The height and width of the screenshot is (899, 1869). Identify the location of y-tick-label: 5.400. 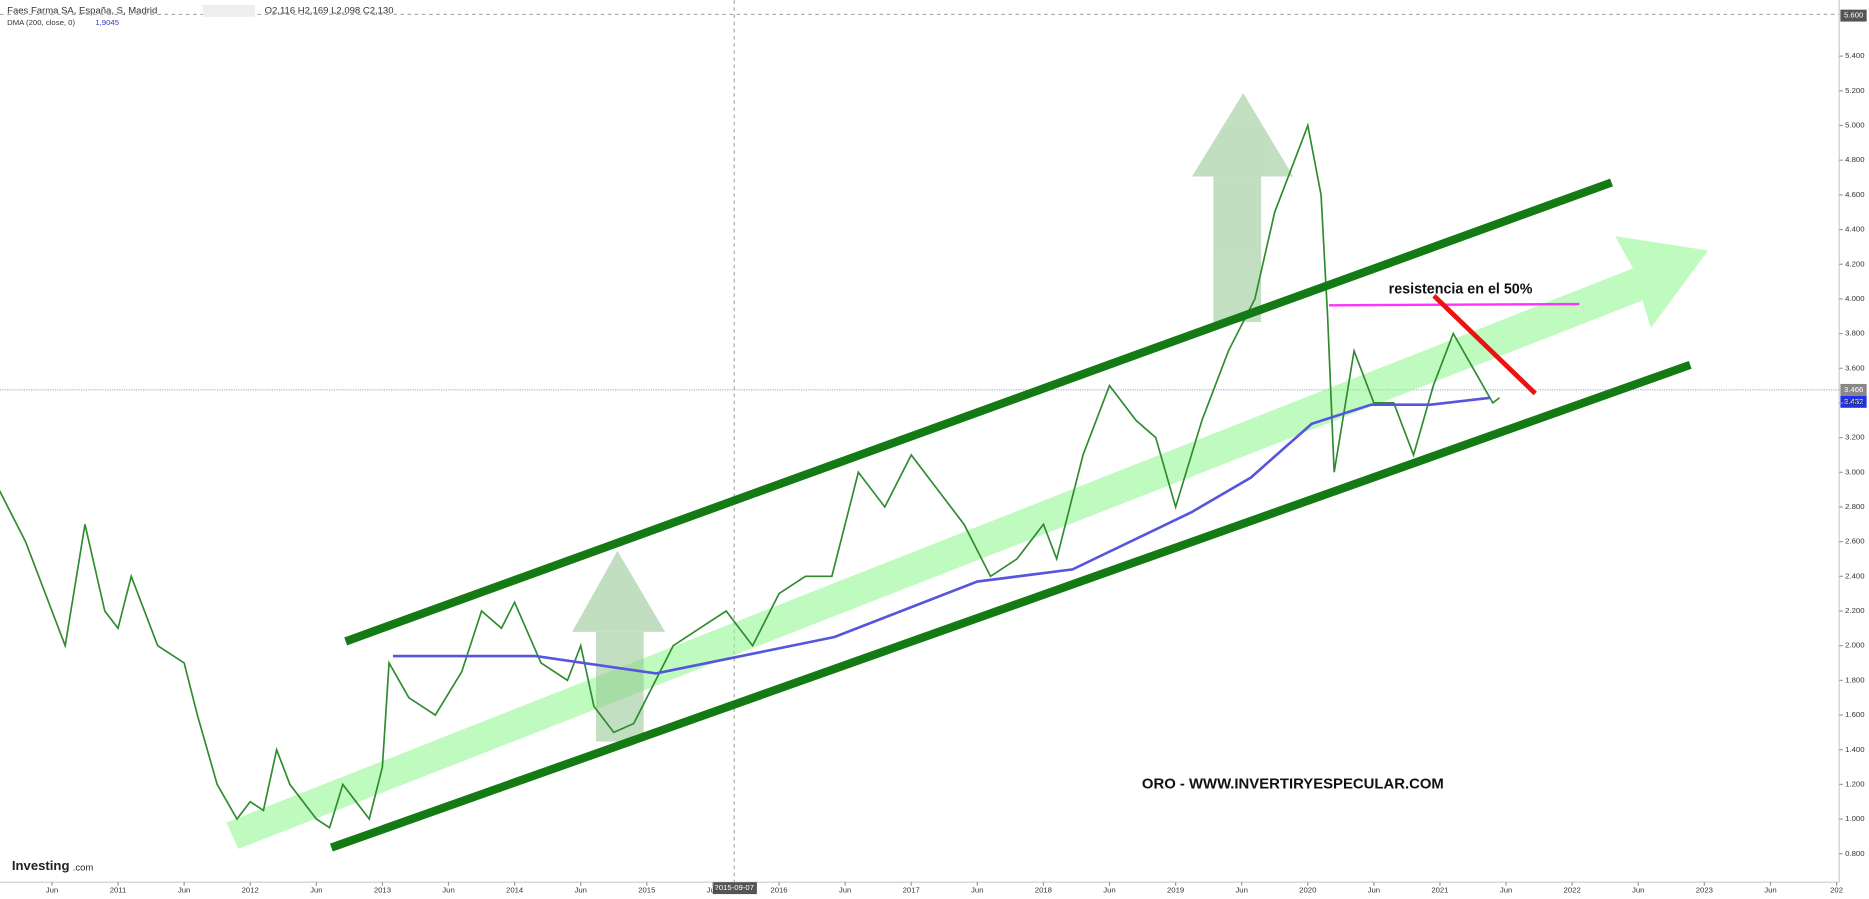
(1854, 55).